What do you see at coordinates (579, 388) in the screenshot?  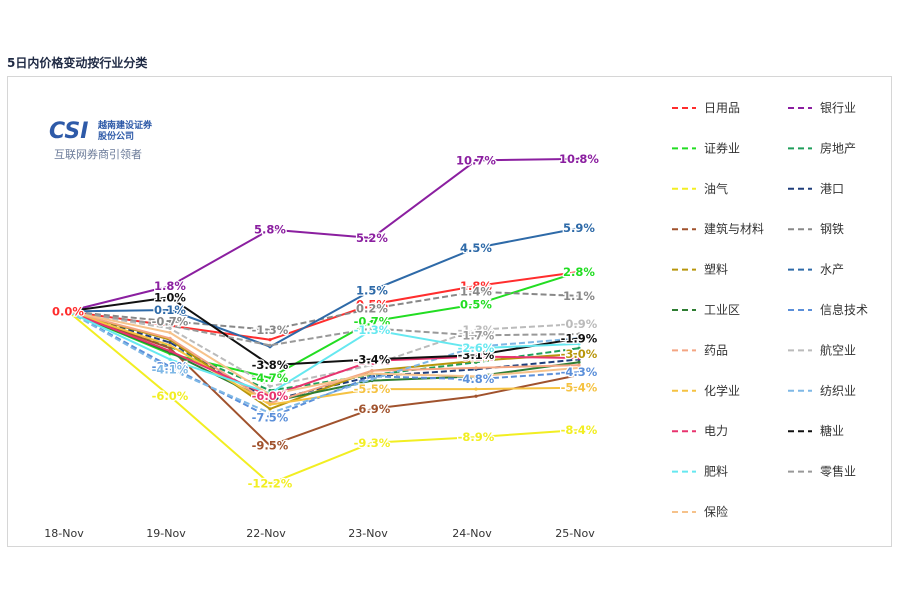 I see `data-label: -5.4%` at bounding box center [579, 388].